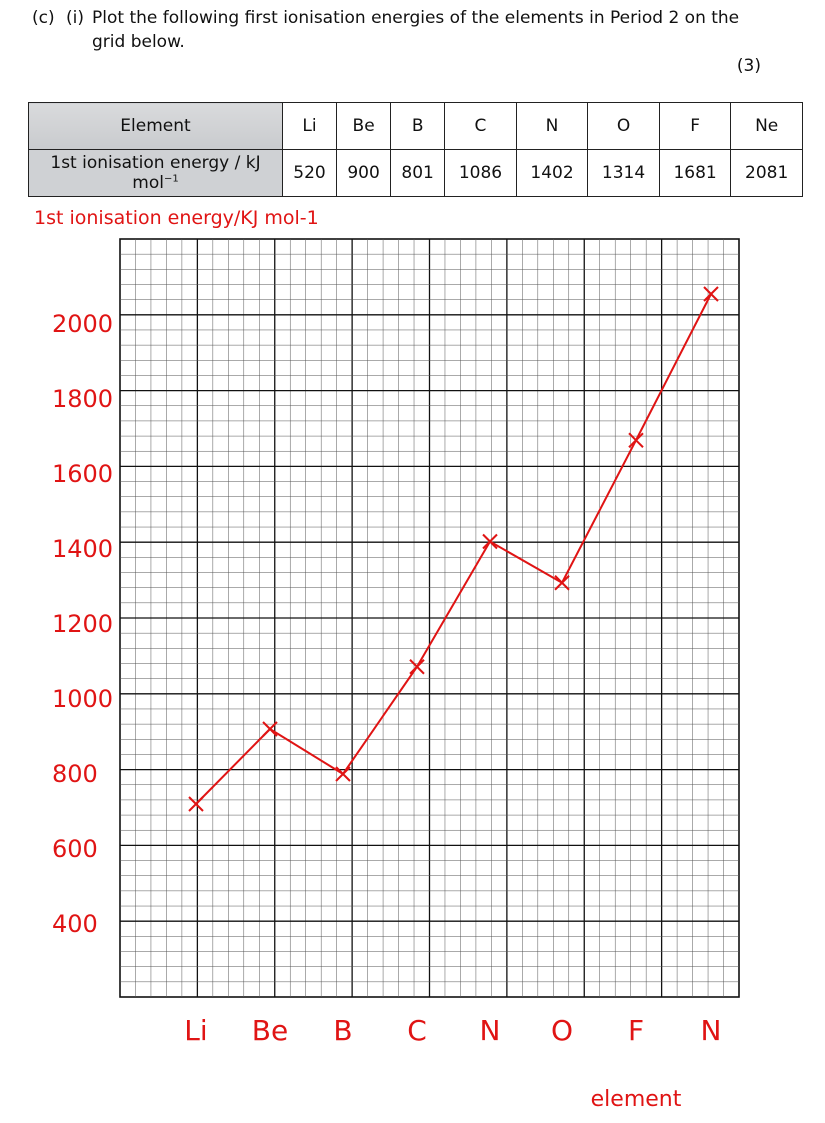 The height and width of the screenshot is (1123, 825). Describe the element at coordinates (552, 173) in the screenshot. I see `energy-cell: 1402` at that location.